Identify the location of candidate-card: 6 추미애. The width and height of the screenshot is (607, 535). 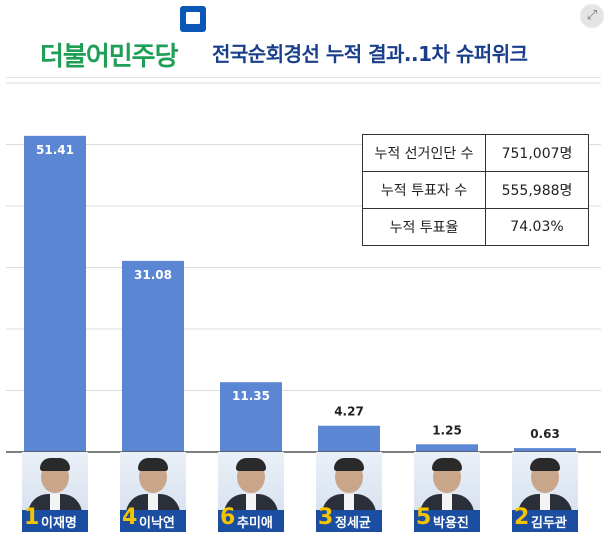
(251, 492).